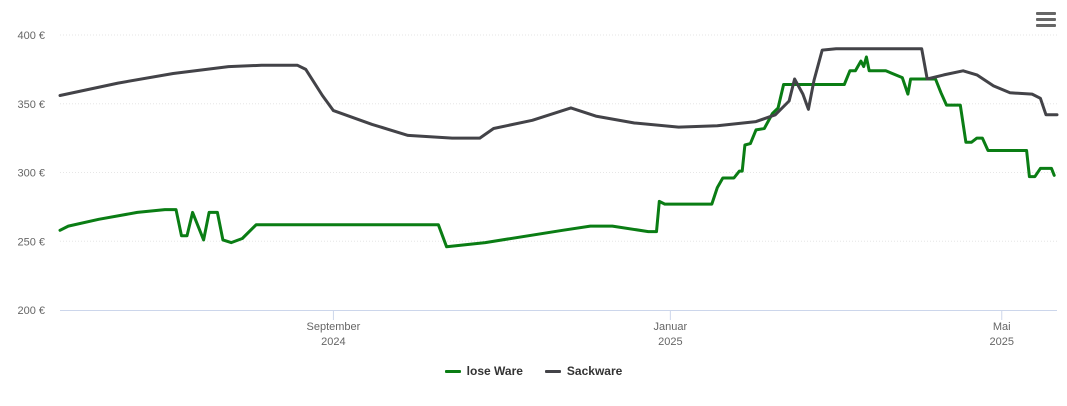 The width and height of the screenshot is (1067, 406). Describe the element at coordinates (671, 327) in the screenshot. I see `x-tick-label: Januar` at that location.